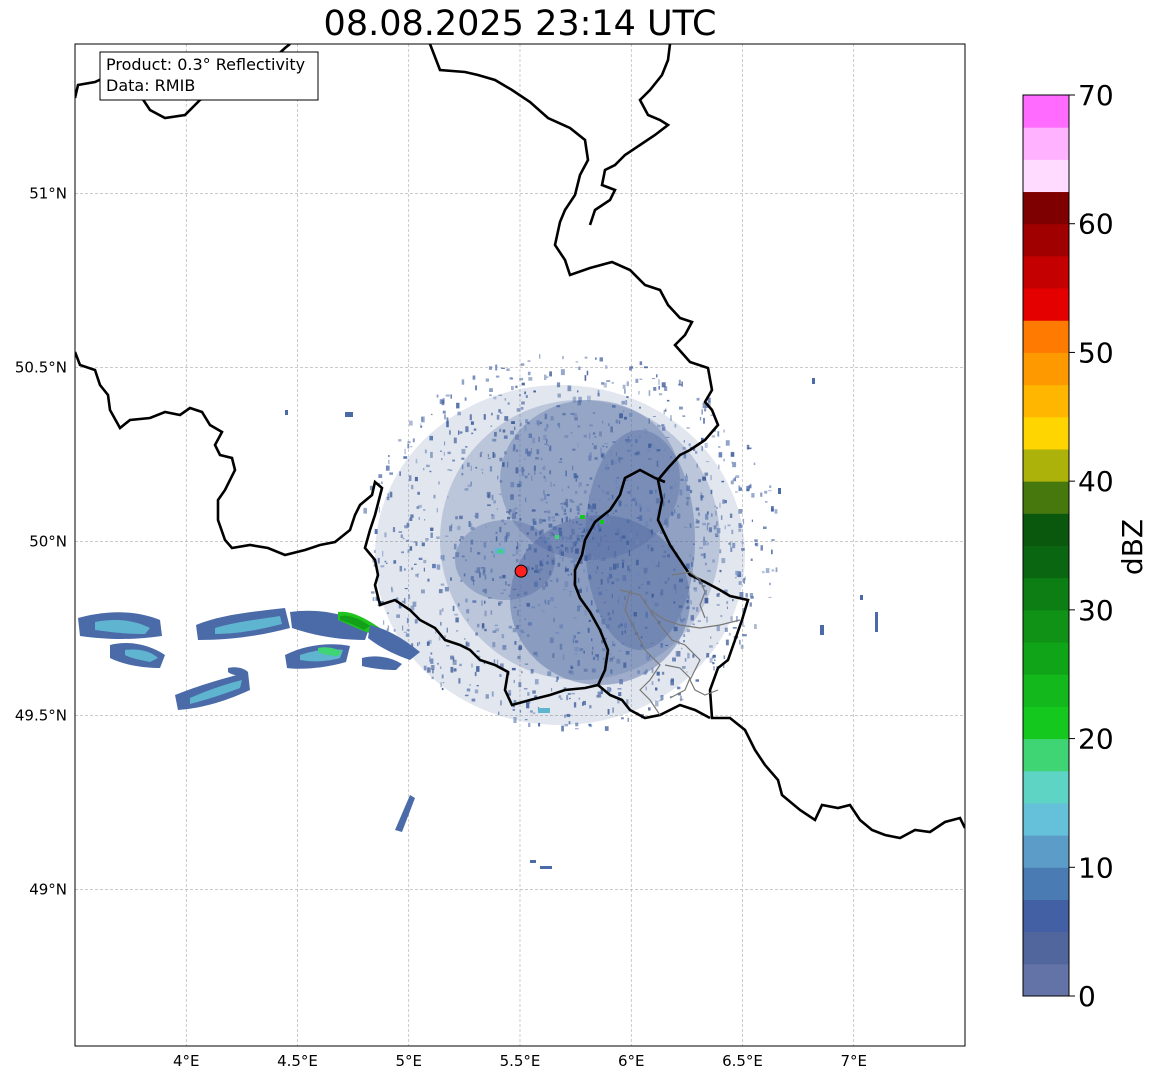 This screenshot has height=1081, width=1157. What do you see at coordinates (1096, 352) in the screenshot?
I see `colorbar-tick-label: 50` at bounding box center [1096, 352].